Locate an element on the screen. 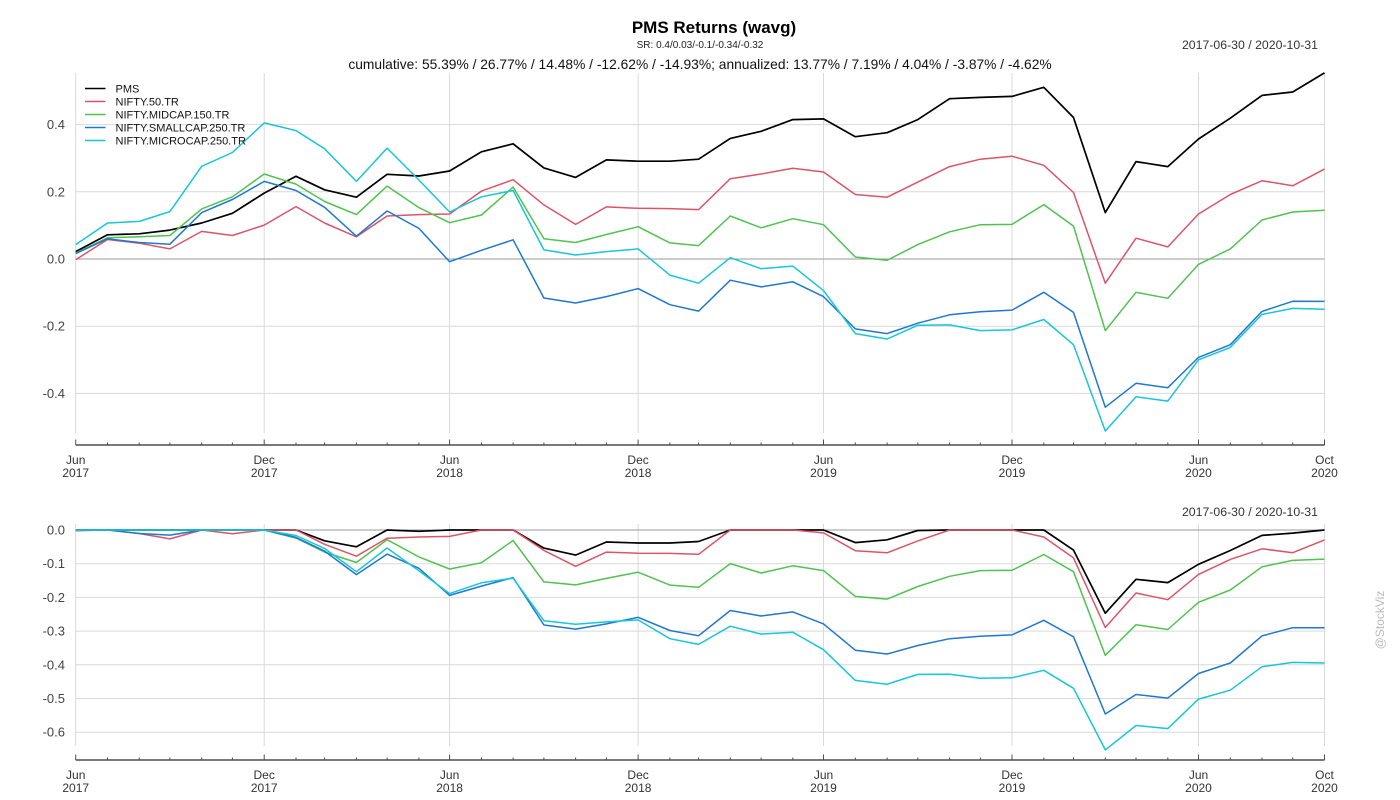 Image resolution: width=1400 pixels, height=800 pixels. svg-text: @StockViz is located at coordinates (1380, 620).